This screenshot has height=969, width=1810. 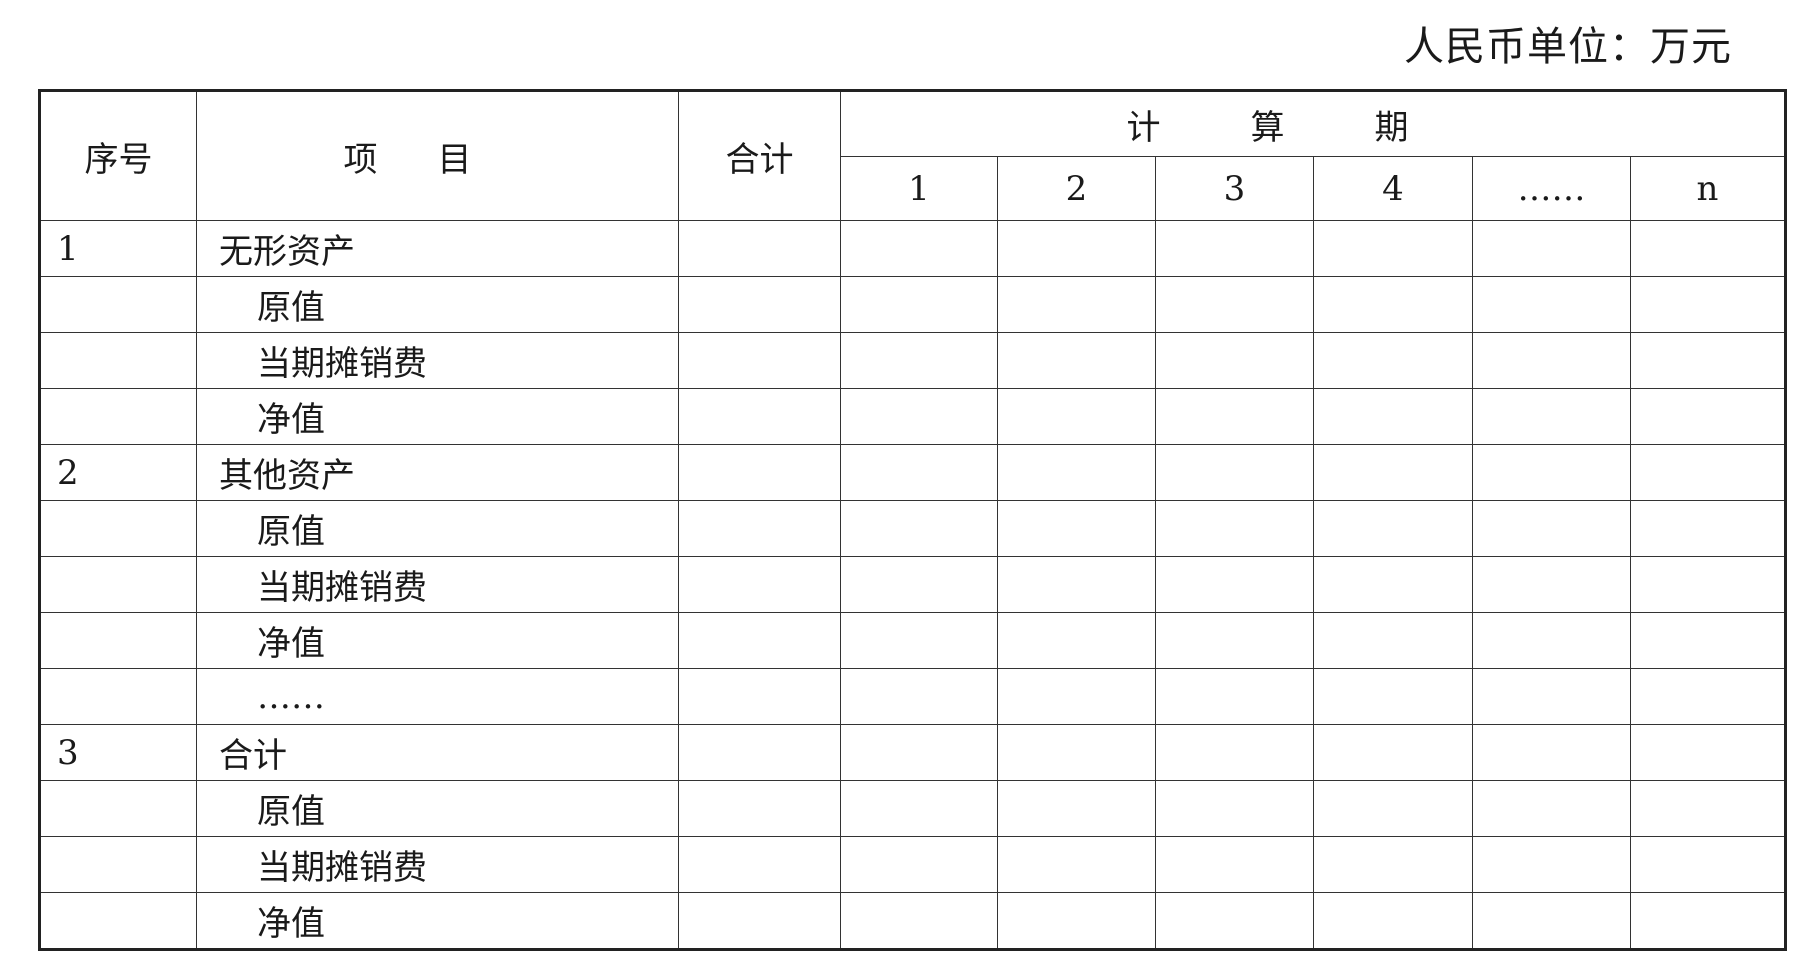 I want to click on header-seq: 序号, so click(x=118, y=155).